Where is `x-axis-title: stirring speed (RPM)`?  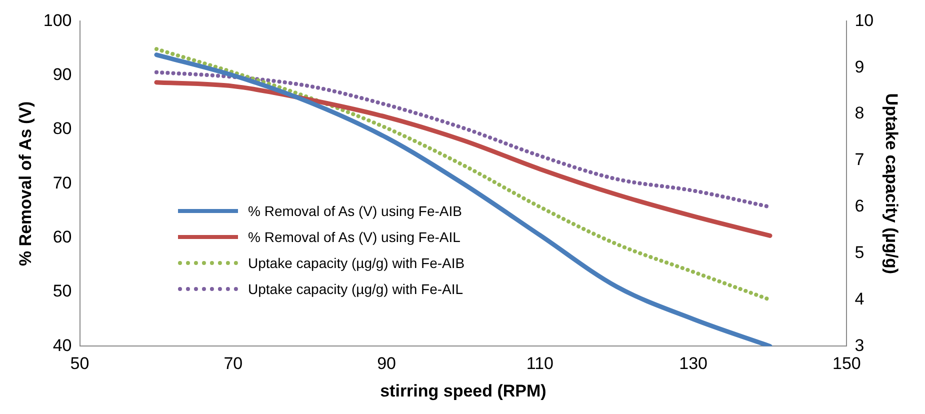 x-axis-title: stirring speed (RPM) is located at coordinates (463, 390).